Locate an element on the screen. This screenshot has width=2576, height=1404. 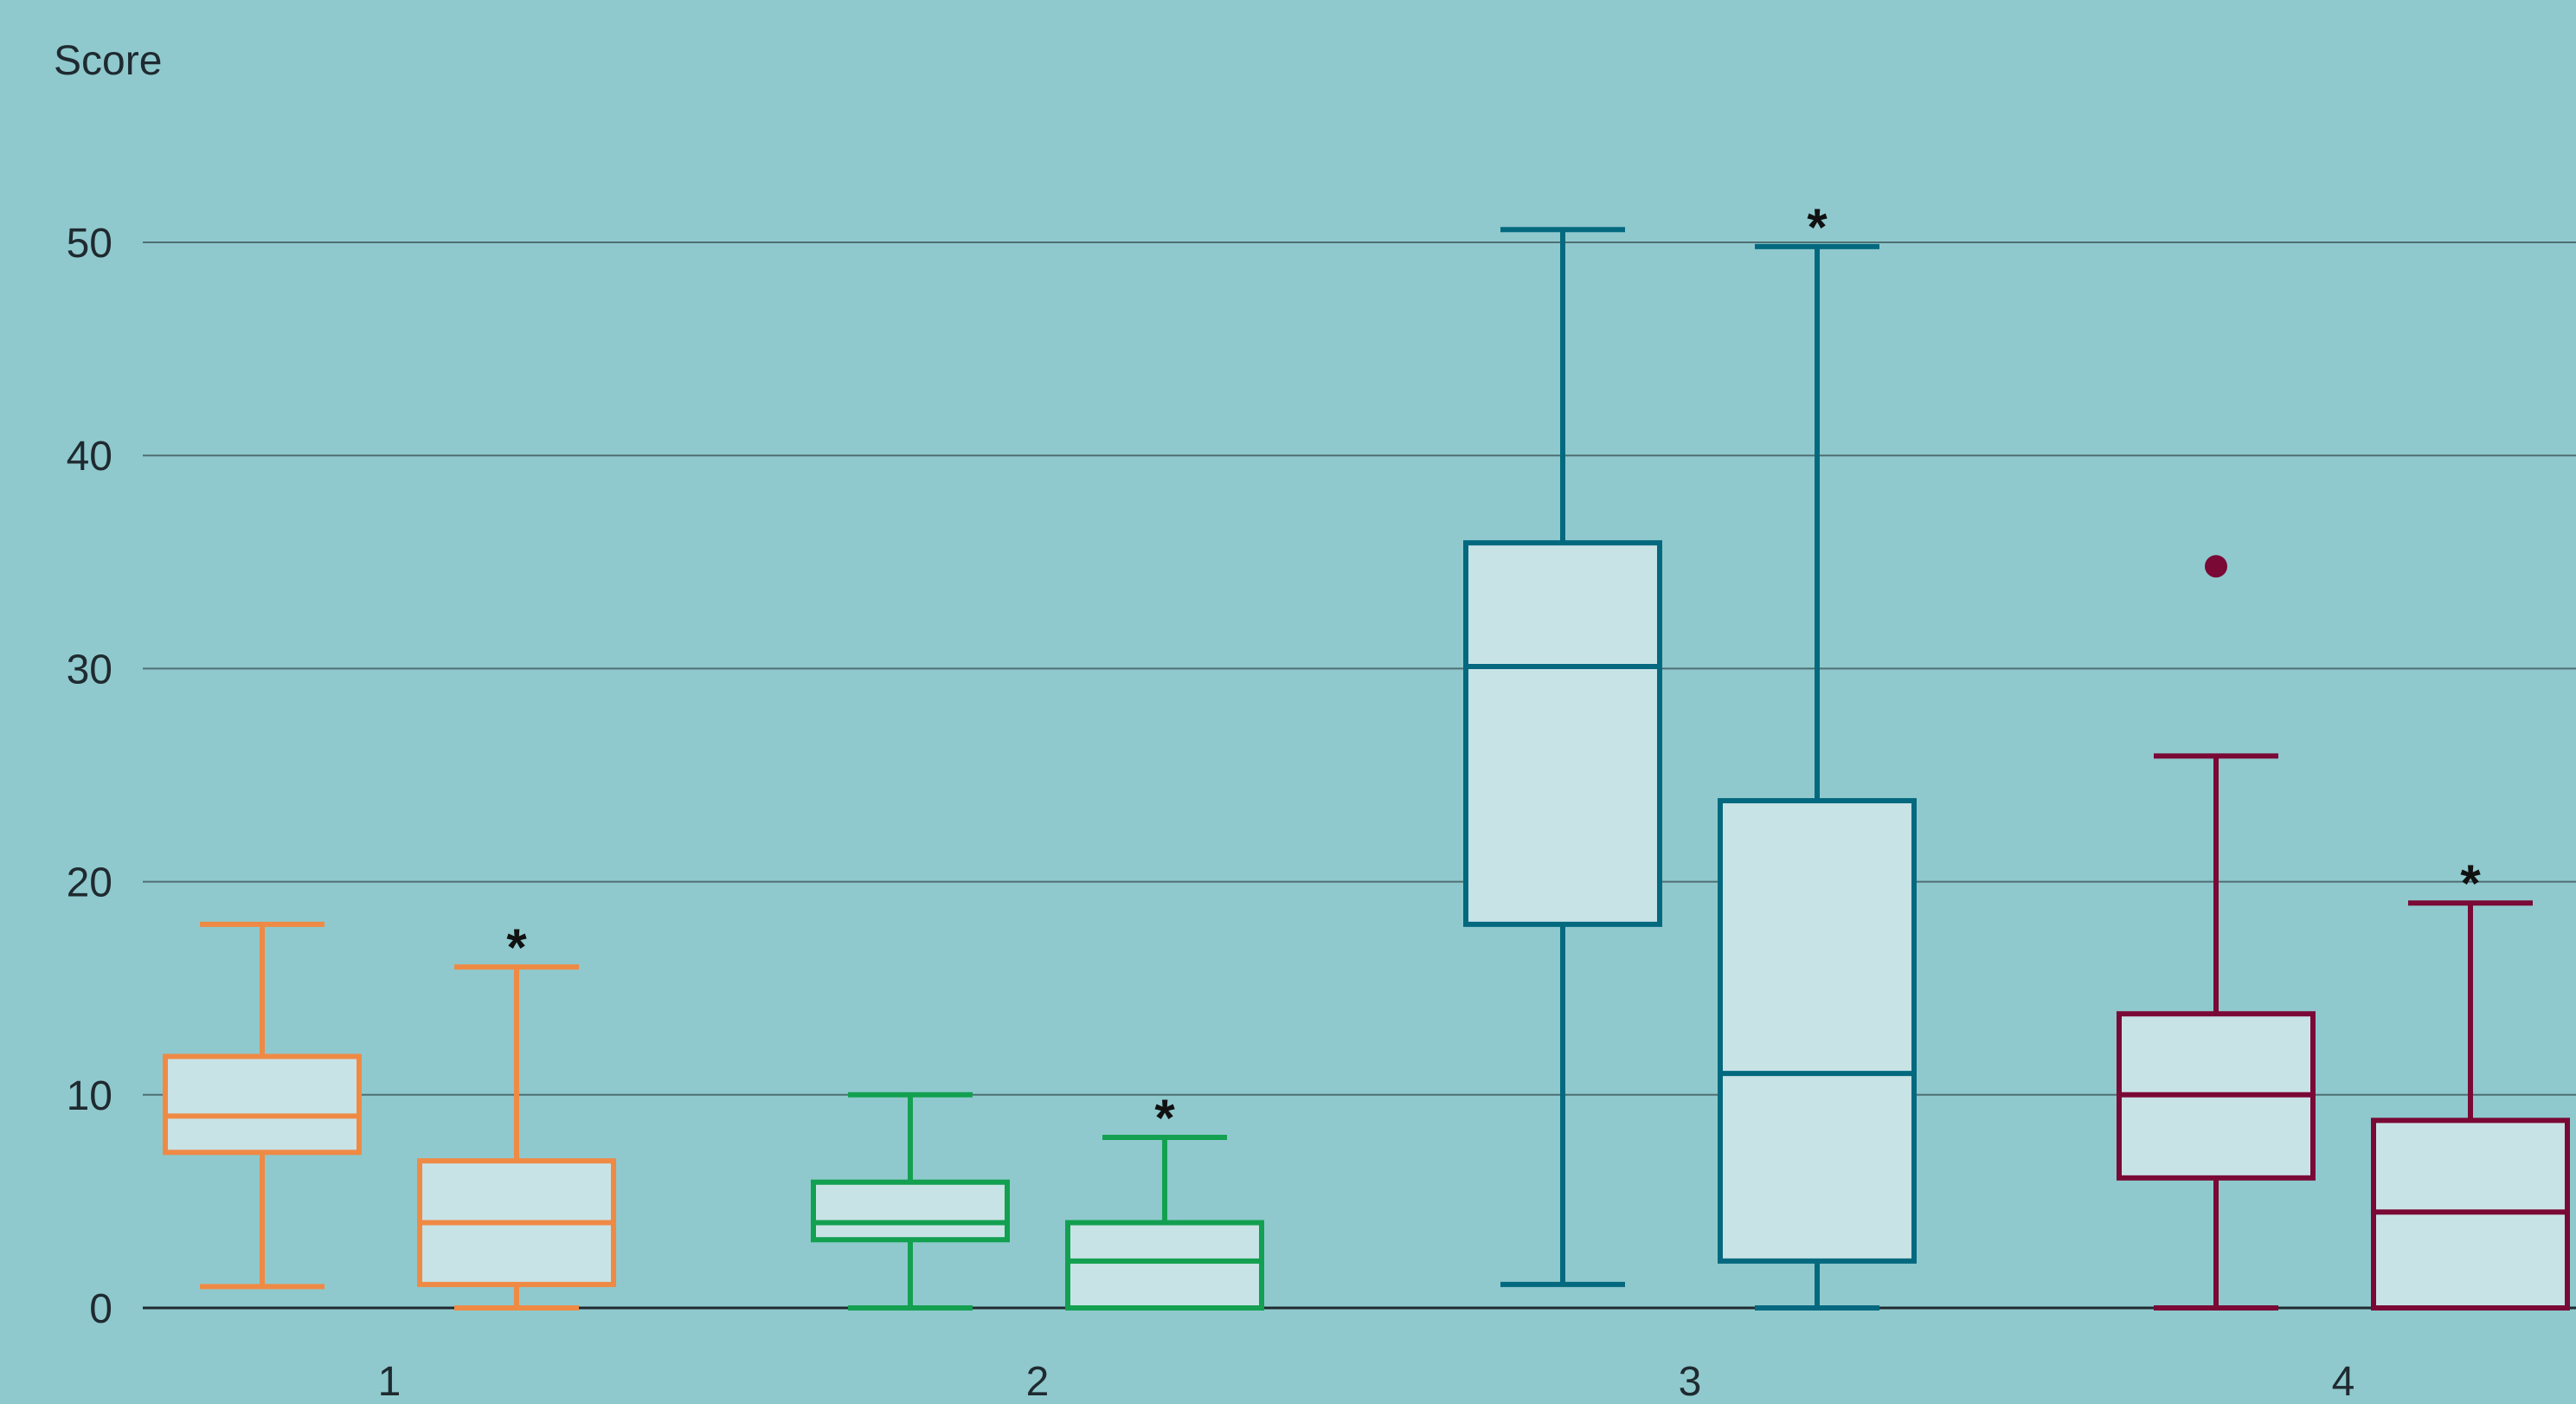
y-tick-label: 40 is located at coordinates (89, 457).